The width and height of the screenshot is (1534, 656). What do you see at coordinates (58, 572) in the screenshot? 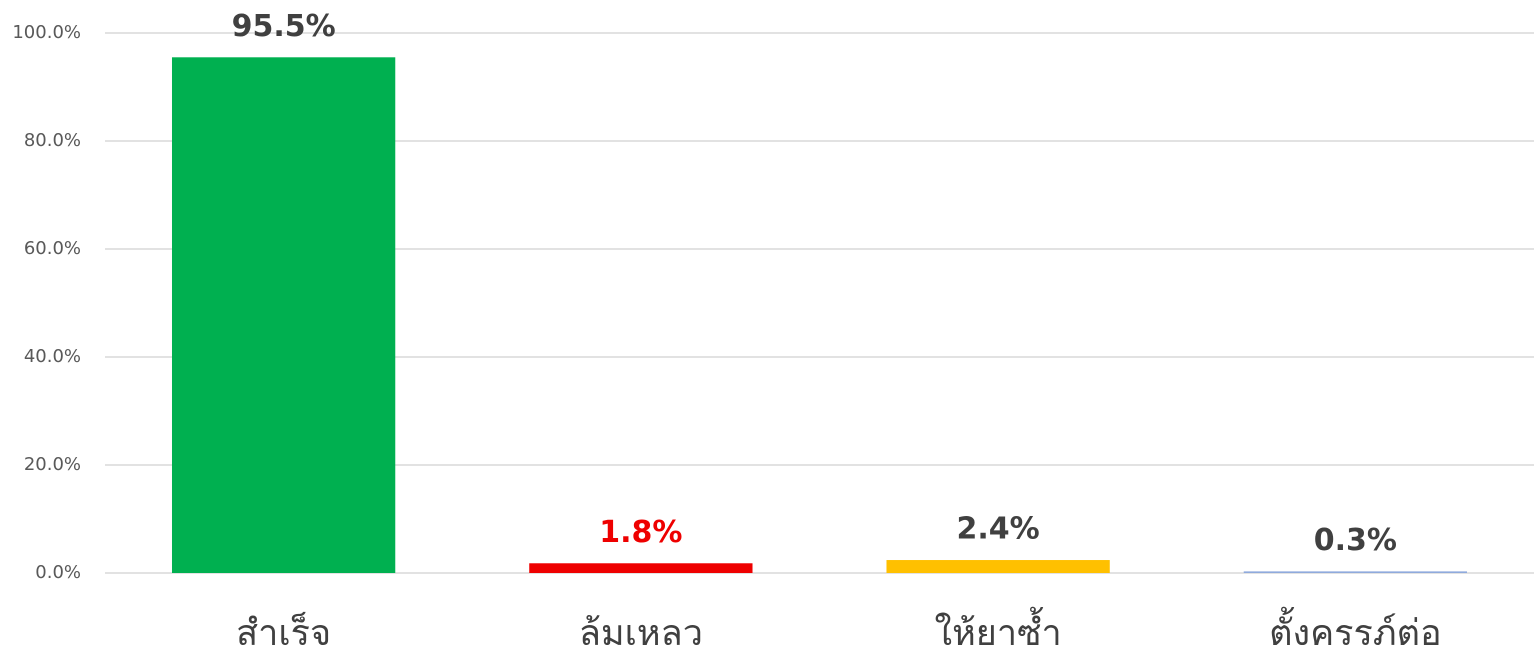
I see `y-tick-label: 0.0%` at bounding box center [58, 572].